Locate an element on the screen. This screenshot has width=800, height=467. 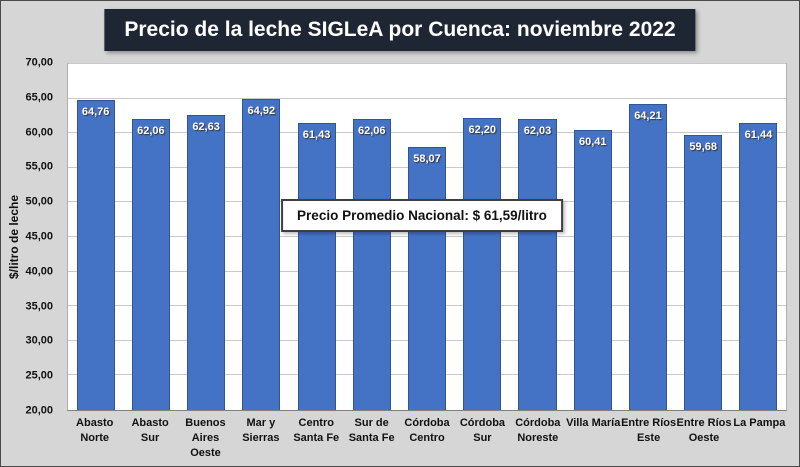
y-axis-tick-label: 65,00 is located at coordinates (39, 97).